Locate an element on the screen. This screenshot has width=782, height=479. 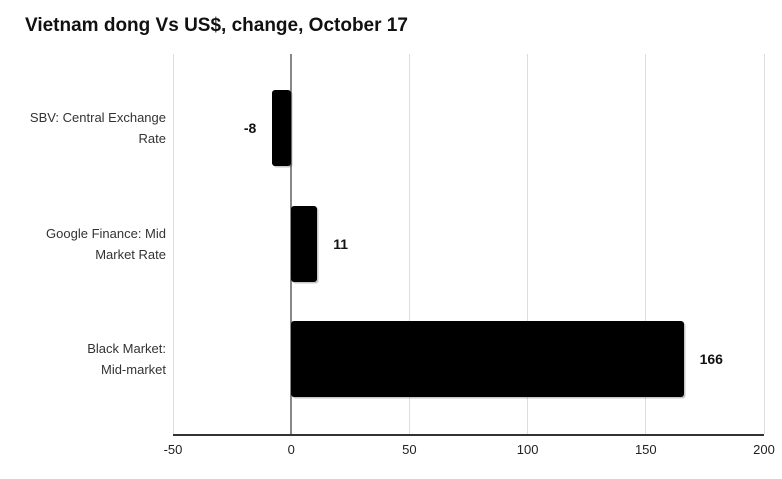
category-label-line: Market Rate is located at coordinates (130, 254).